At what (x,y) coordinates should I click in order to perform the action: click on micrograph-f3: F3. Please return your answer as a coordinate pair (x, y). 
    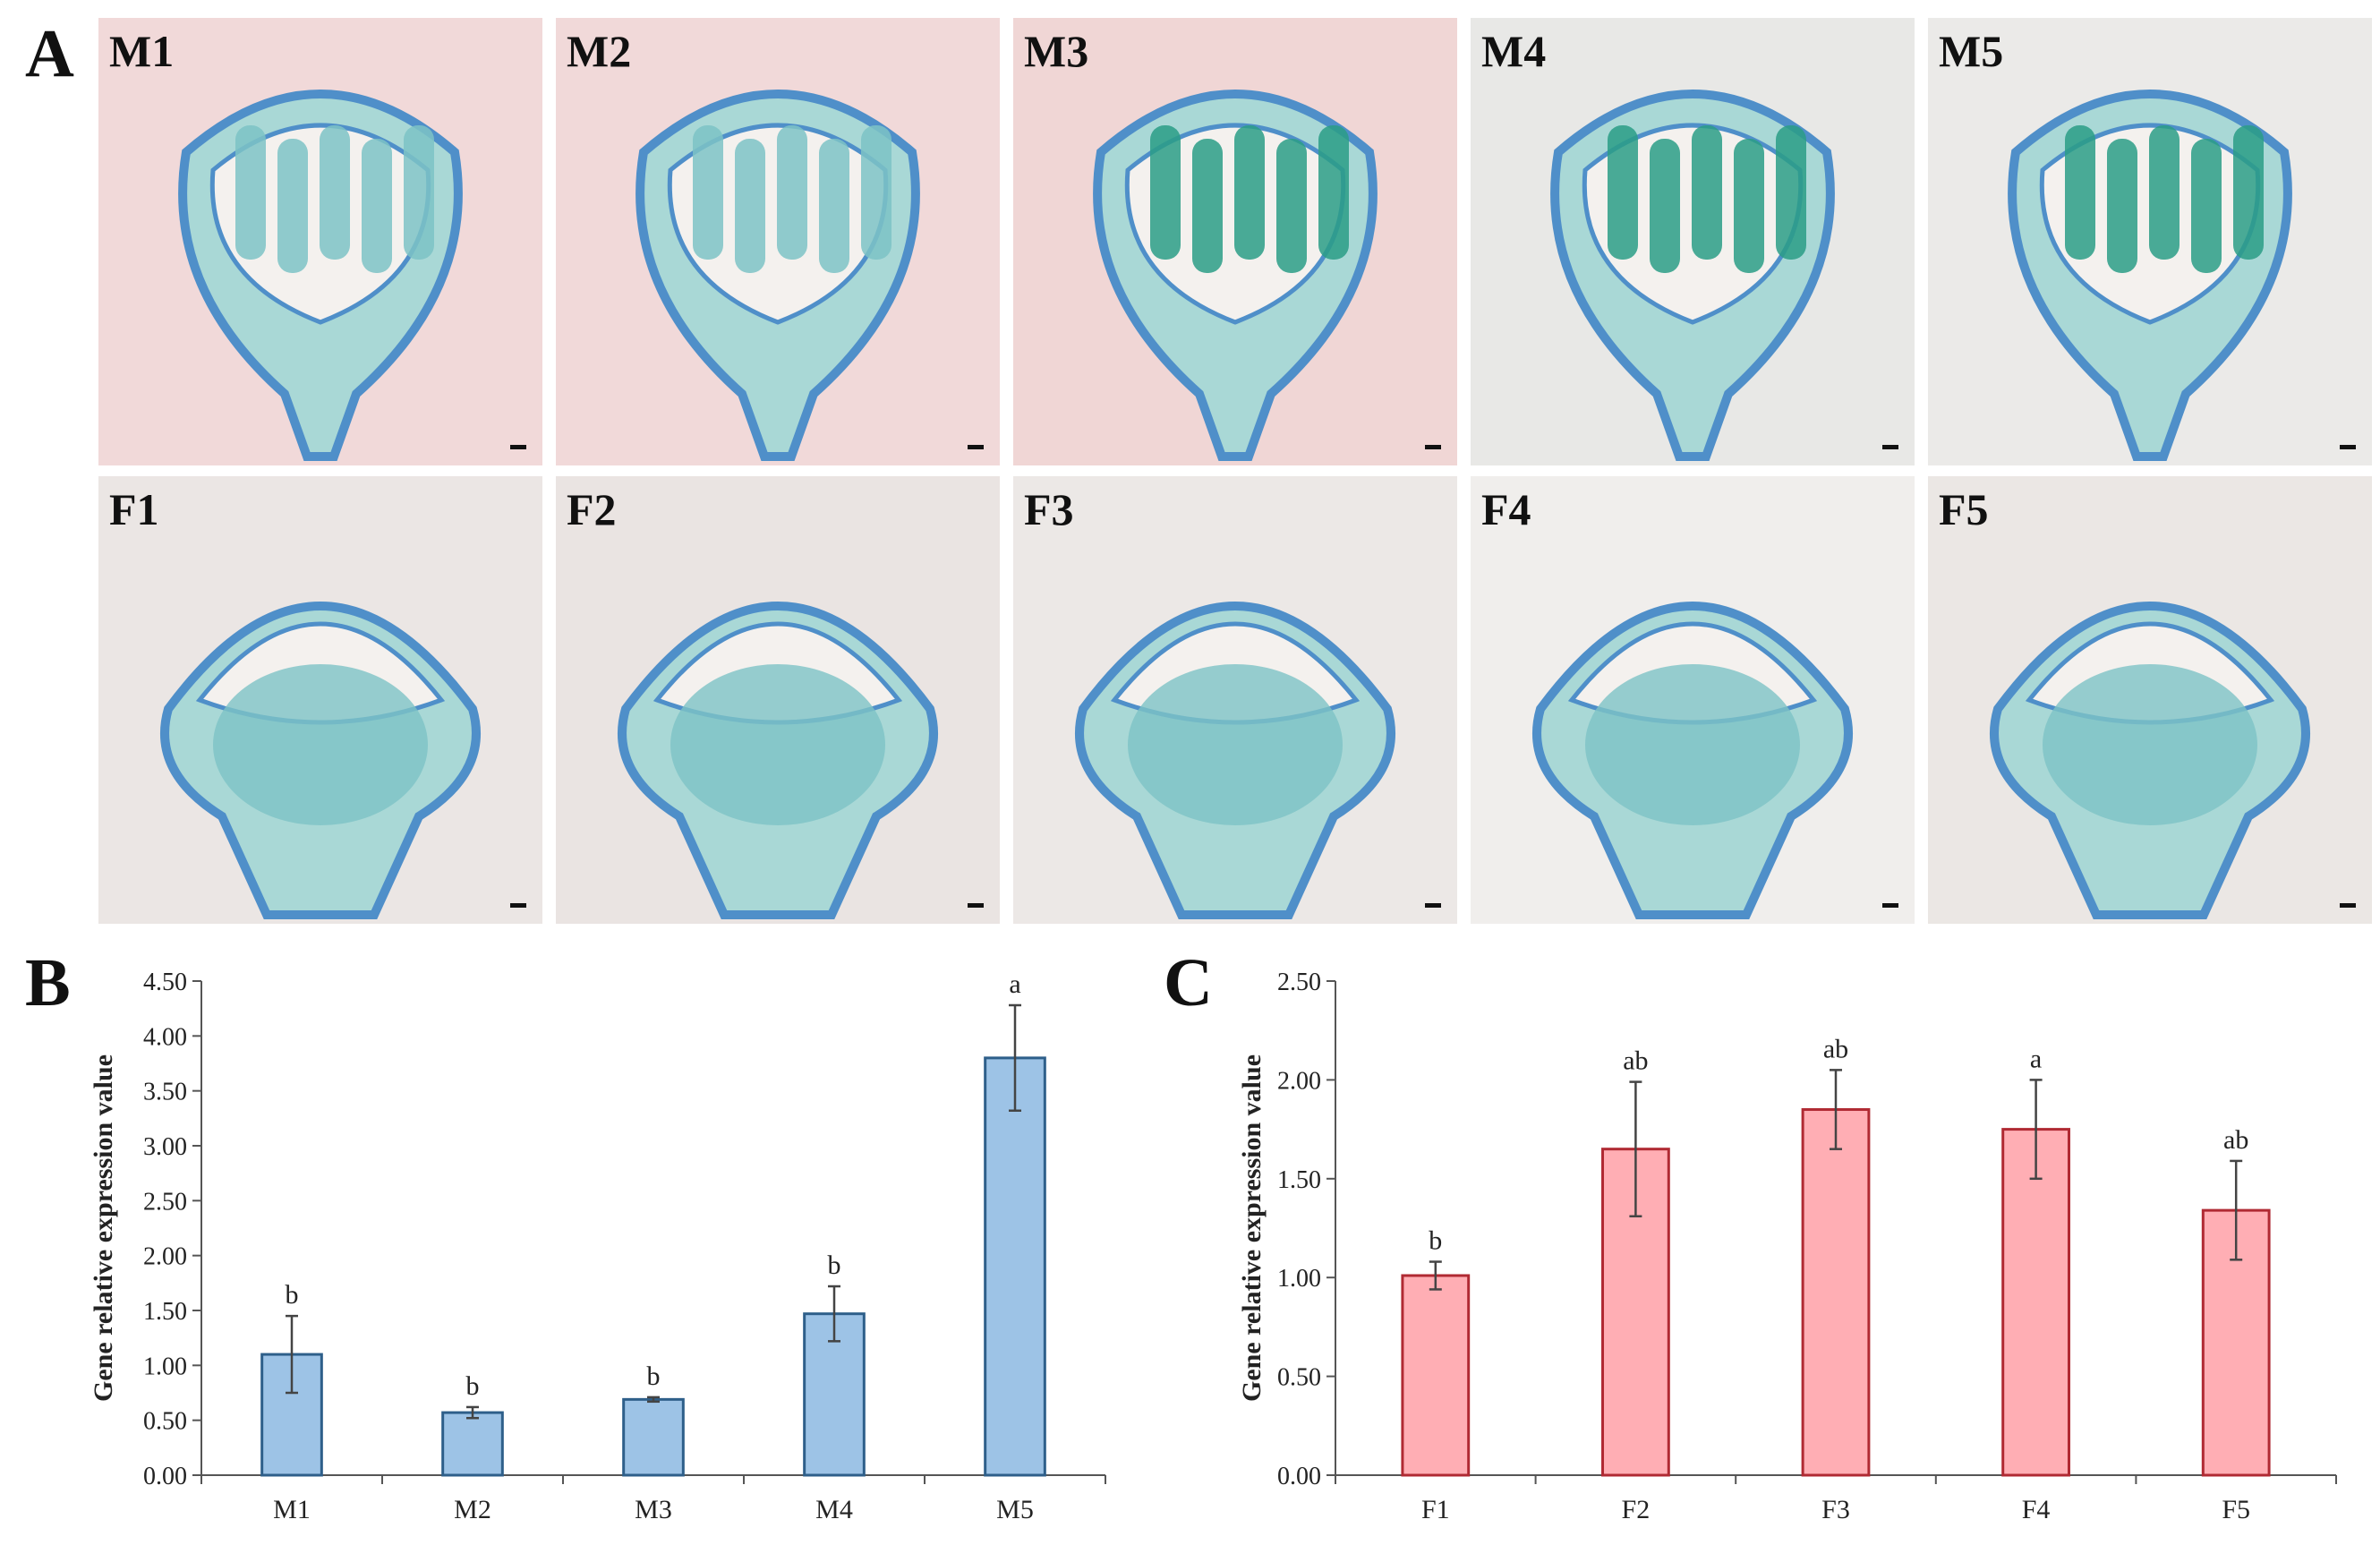
    Looking at the image, I should click on (1235, 700).